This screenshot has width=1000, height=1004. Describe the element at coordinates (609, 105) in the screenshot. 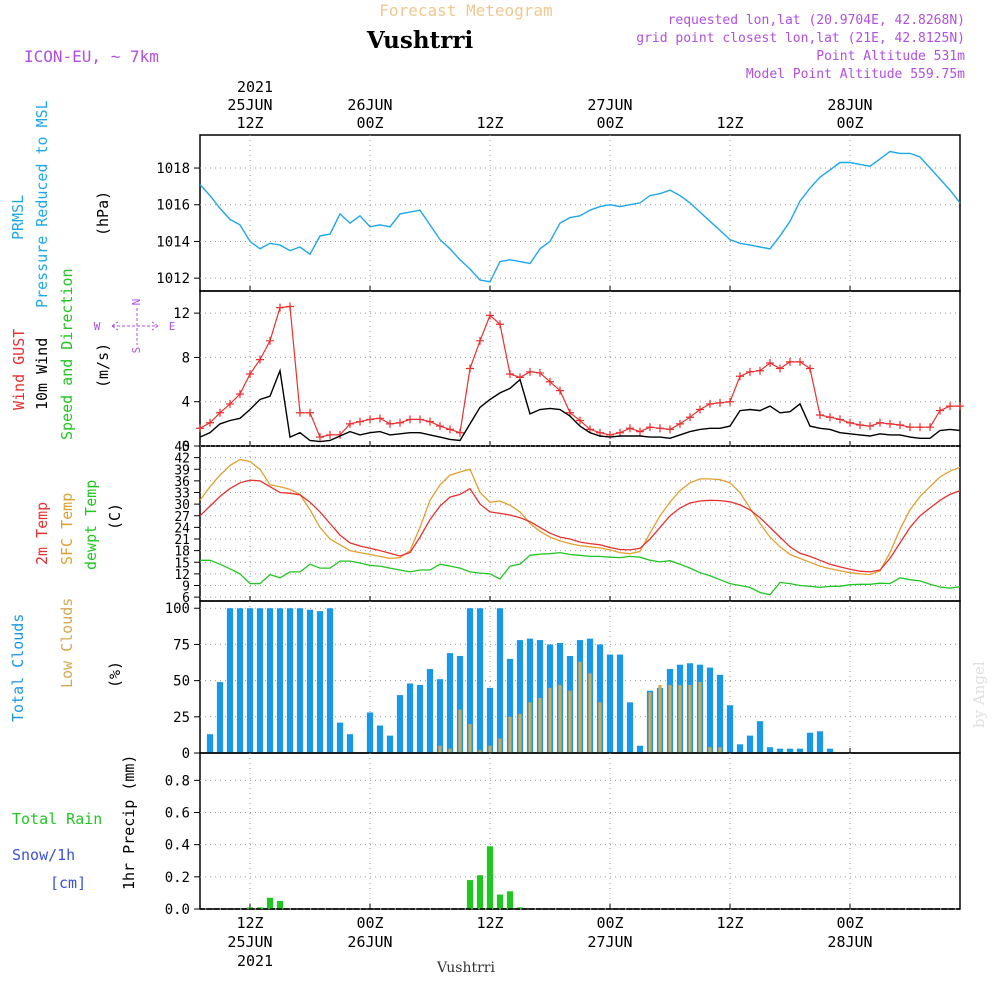

I see `top-date-label: 27JUN` at that location.